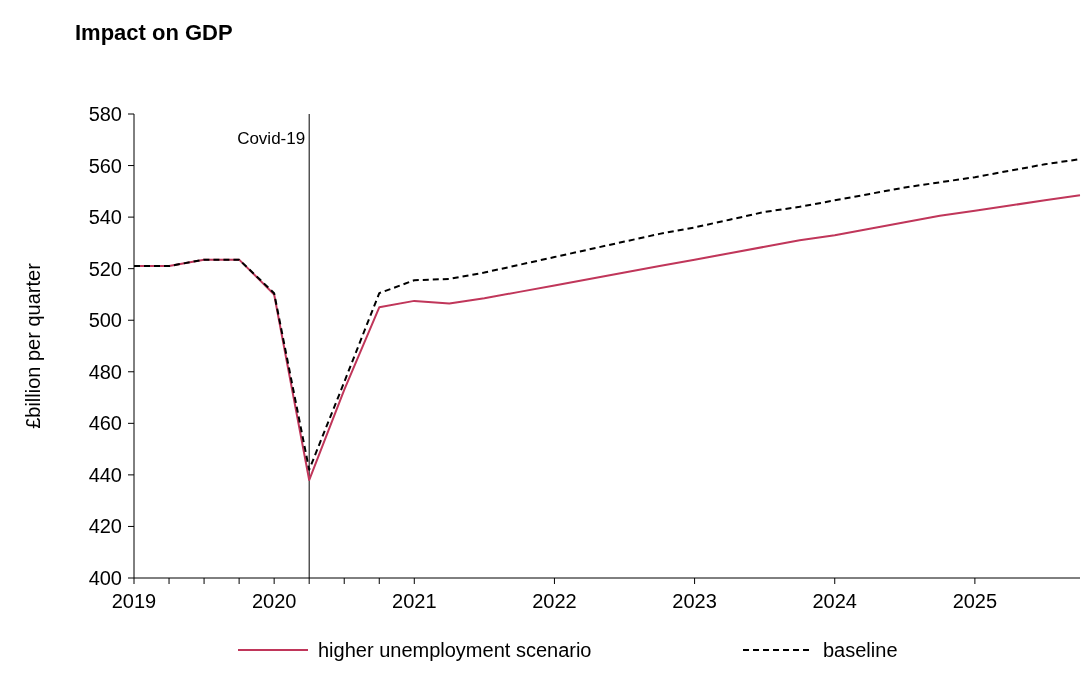  Describe the element at coordinates (834, 601) in the screenshot. I see `x-tick-label: 2024` at that location.